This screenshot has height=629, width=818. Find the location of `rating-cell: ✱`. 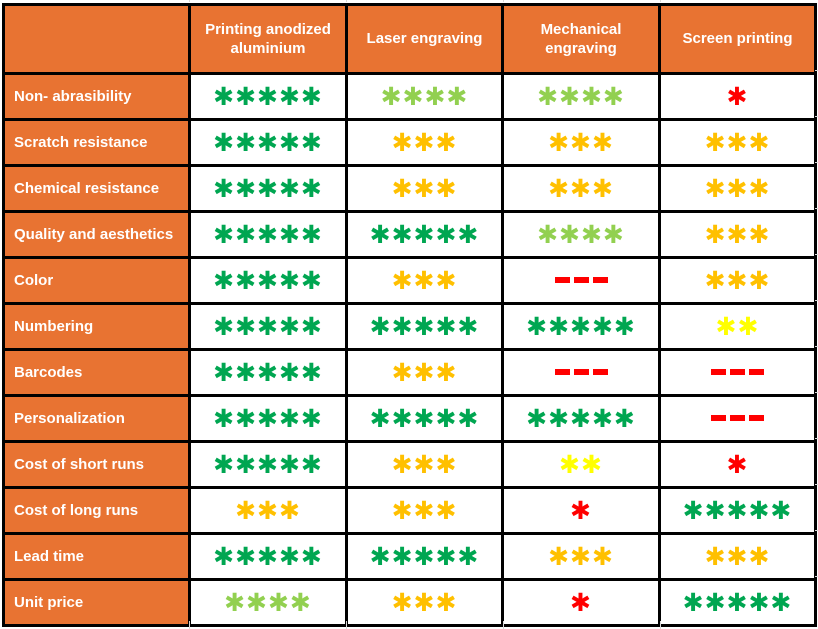

rating-cell: ✱ is located at coordinates (737, 96).